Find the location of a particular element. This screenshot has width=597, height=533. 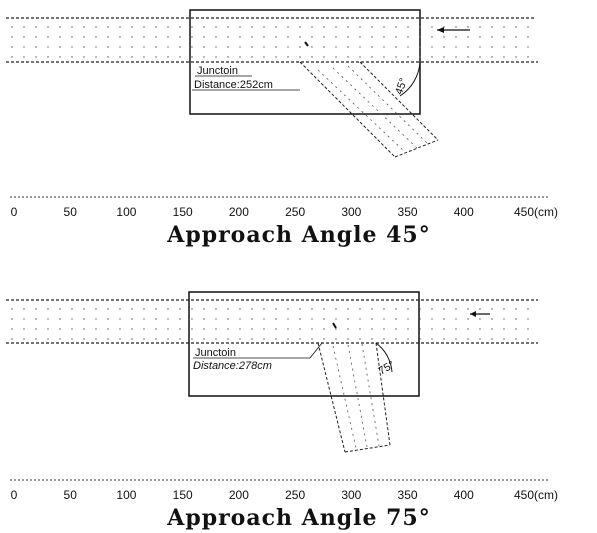

panel-title: Approach Angle 45° is located at coordinates (298, 235).